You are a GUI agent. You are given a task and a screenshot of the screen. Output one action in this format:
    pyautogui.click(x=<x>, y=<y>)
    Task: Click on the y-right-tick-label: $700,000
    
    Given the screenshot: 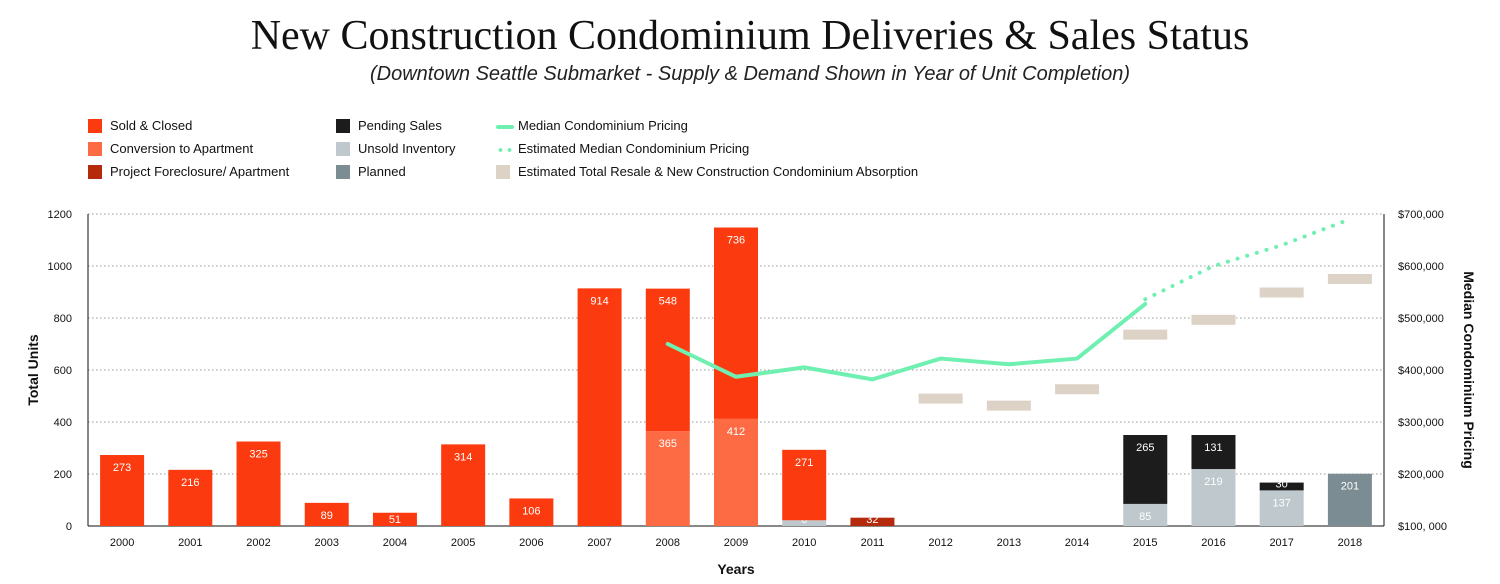 What is the action you would take?
    pyautogui.click(x=1421, y=215)
    